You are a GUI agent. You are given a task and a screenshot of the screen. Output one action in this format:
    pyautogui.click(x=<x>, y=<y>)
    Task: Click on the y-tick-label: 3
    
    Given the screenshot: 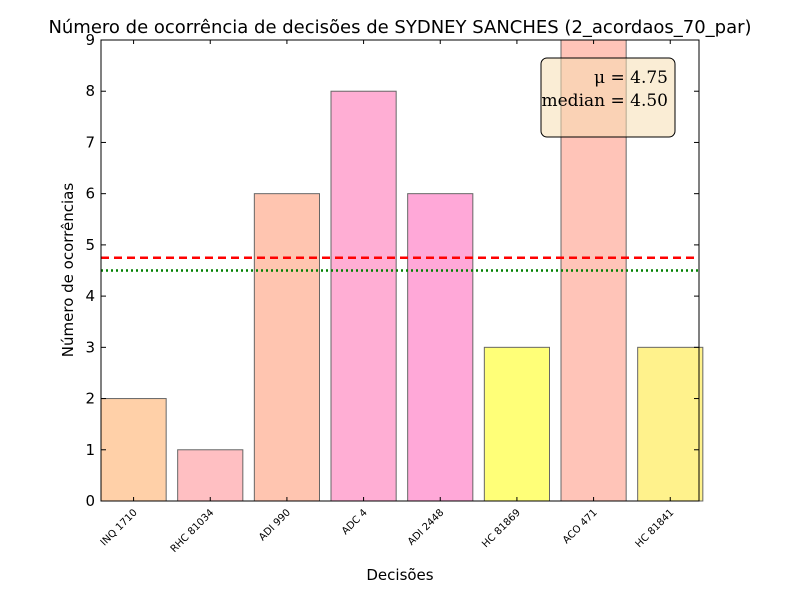 What is the action you would take?
    pyautogui.click(x=90, y=347)
    